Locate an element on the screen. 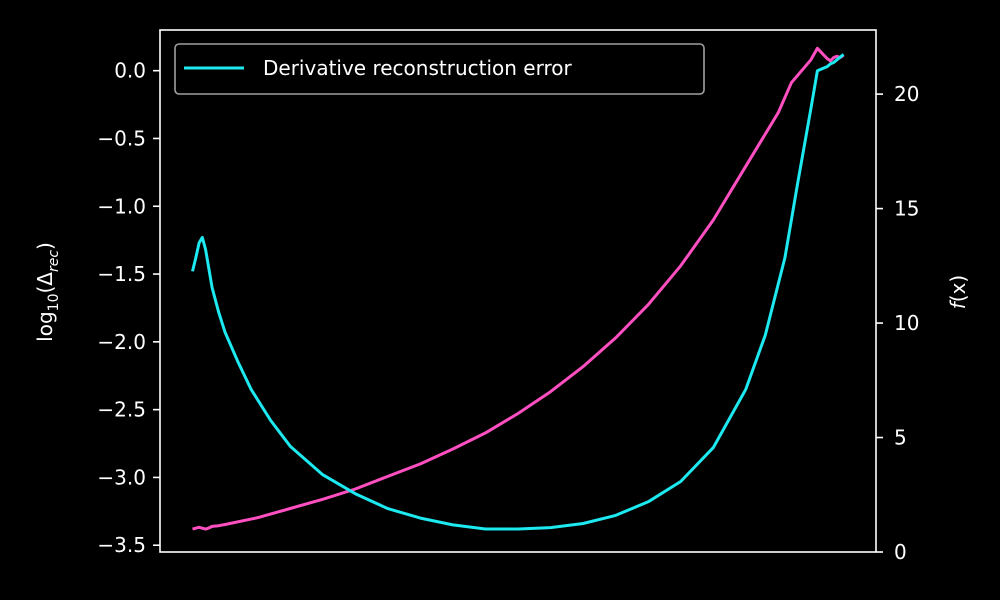 This screenshot has height=600, width=1000. left-tick-label: 0.0 is located at coordinates (130, 71).